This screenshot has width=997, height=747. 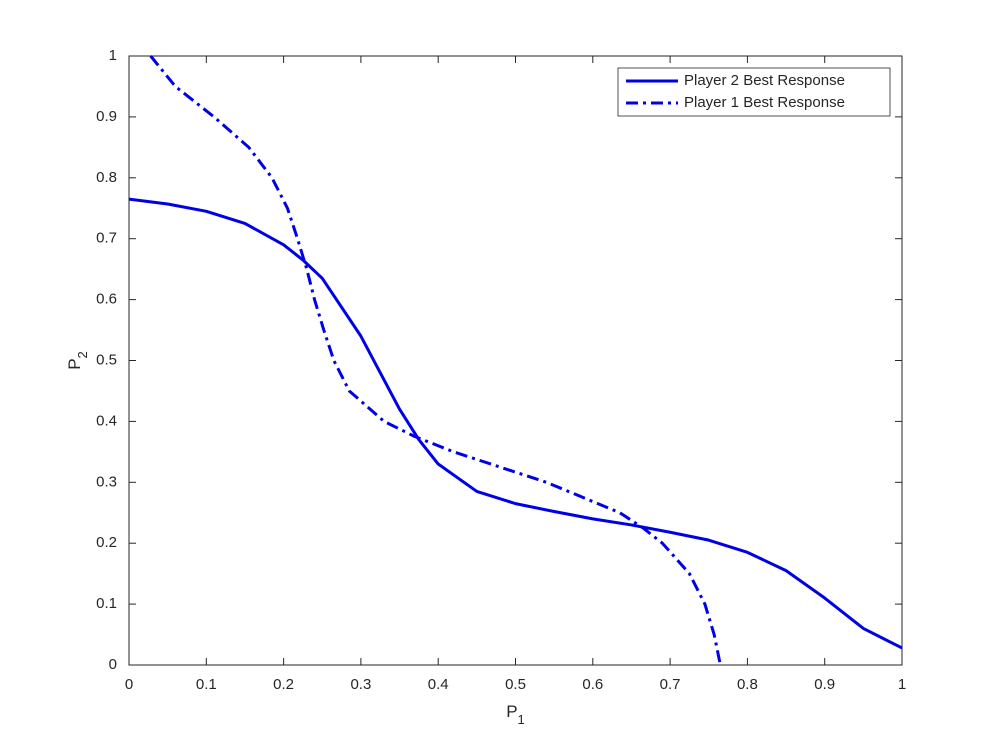 What do you see at coordinates (438, 684) in the screenshot?
I see `x-tick-label: 0.4` at bounding box center [438, 684].